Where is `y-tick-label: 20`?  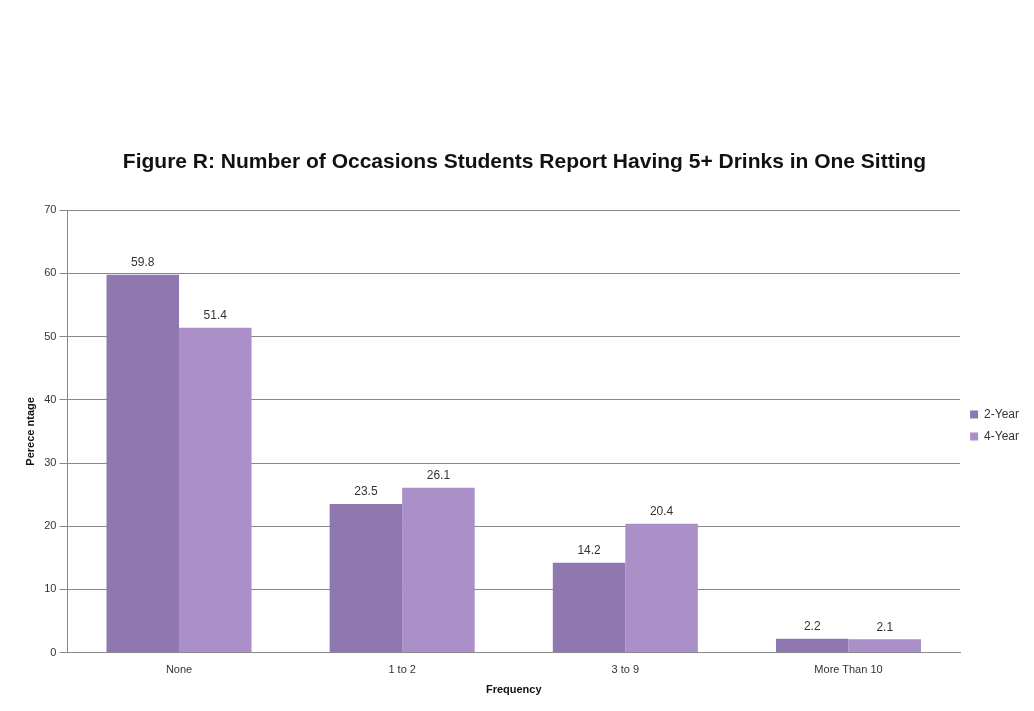
y-tick-label: 20 is located at coordinates (50, 525).